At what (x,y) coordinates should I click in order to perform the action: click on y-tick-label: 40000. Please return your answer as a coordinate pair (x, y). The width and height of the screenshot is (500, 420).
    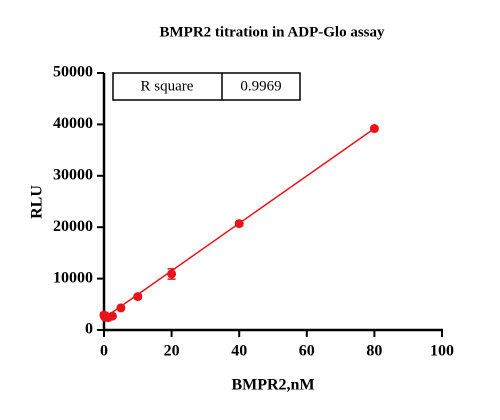
    Looking at the image, I should click on (73, 123).